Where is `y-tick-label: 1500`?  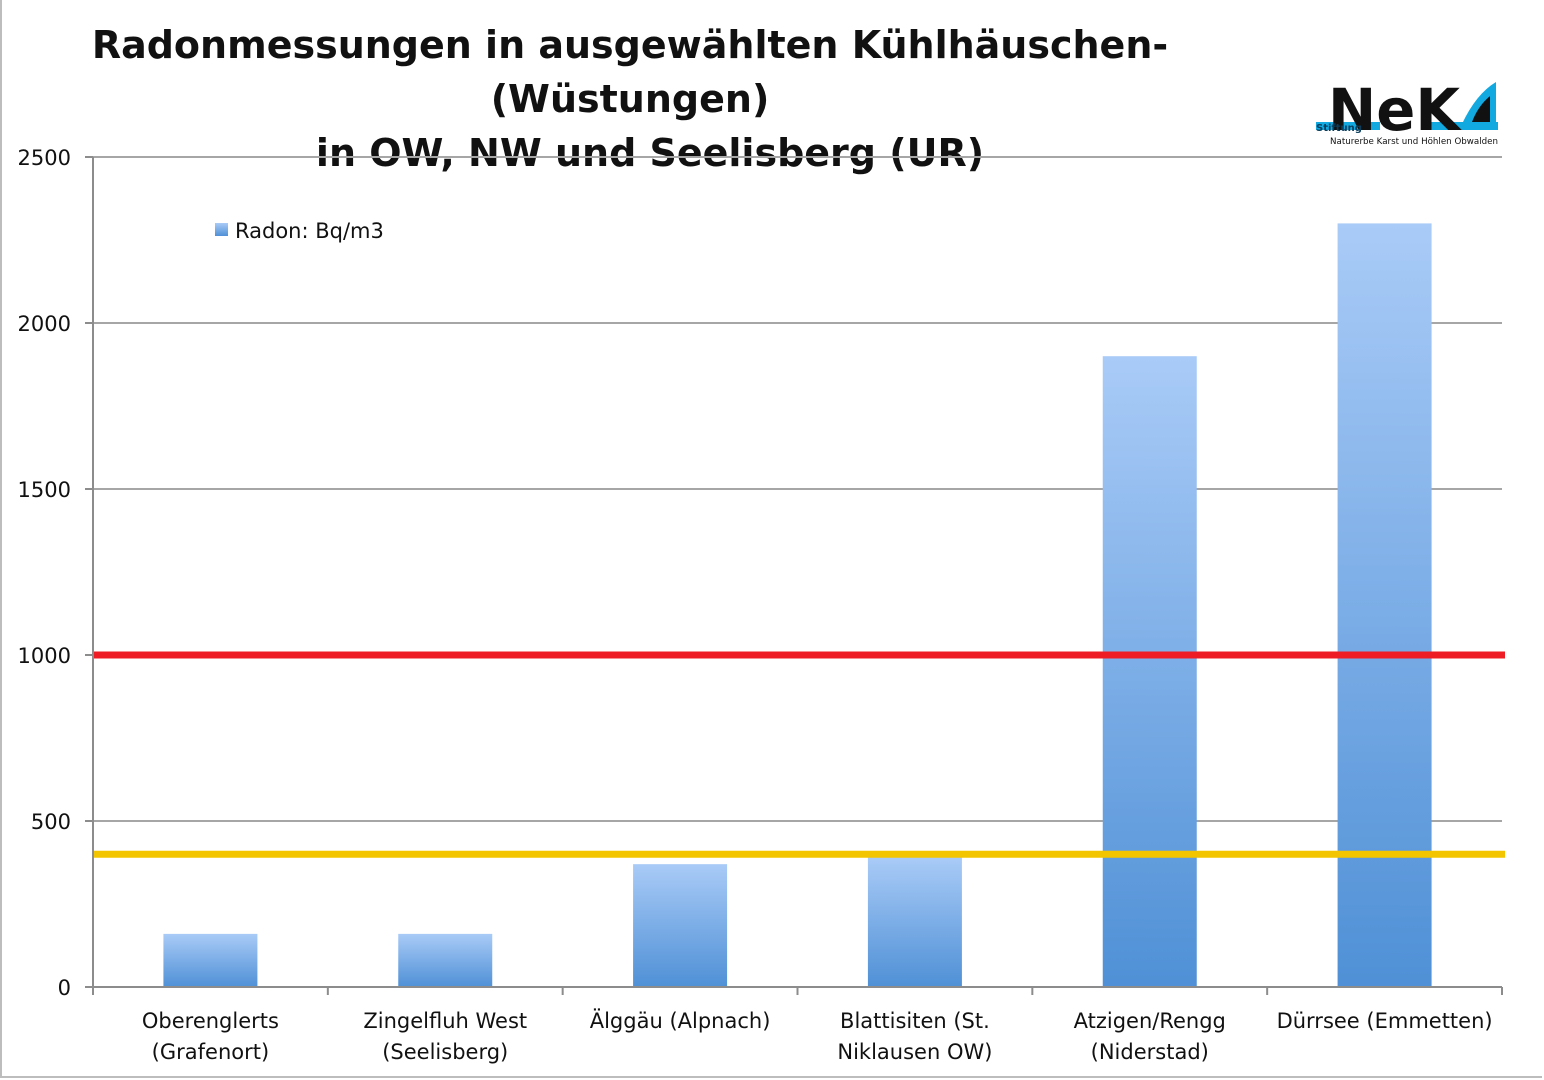
y-tick-label: 1500 is located at coordinates (44, 490).